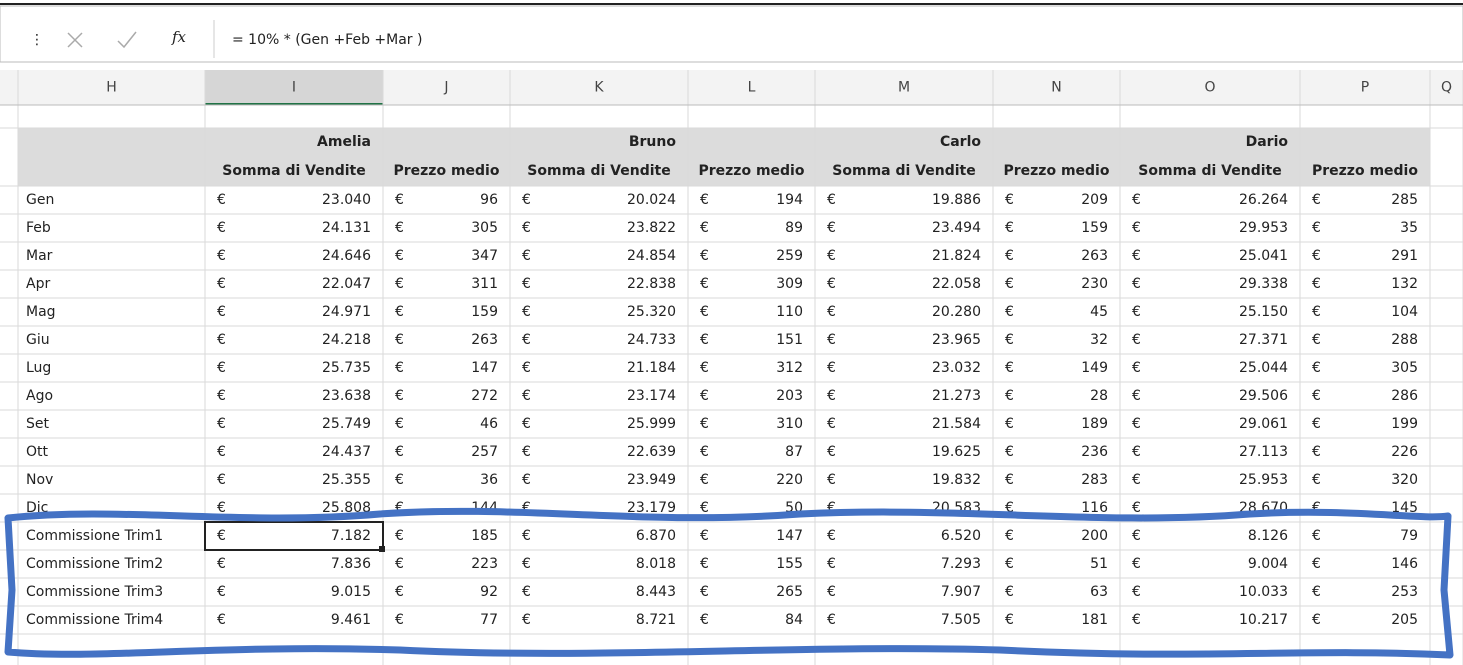  Describe the element at coordinates (794, 452) in the screenshot. I see `cell-value: 87` at that location.